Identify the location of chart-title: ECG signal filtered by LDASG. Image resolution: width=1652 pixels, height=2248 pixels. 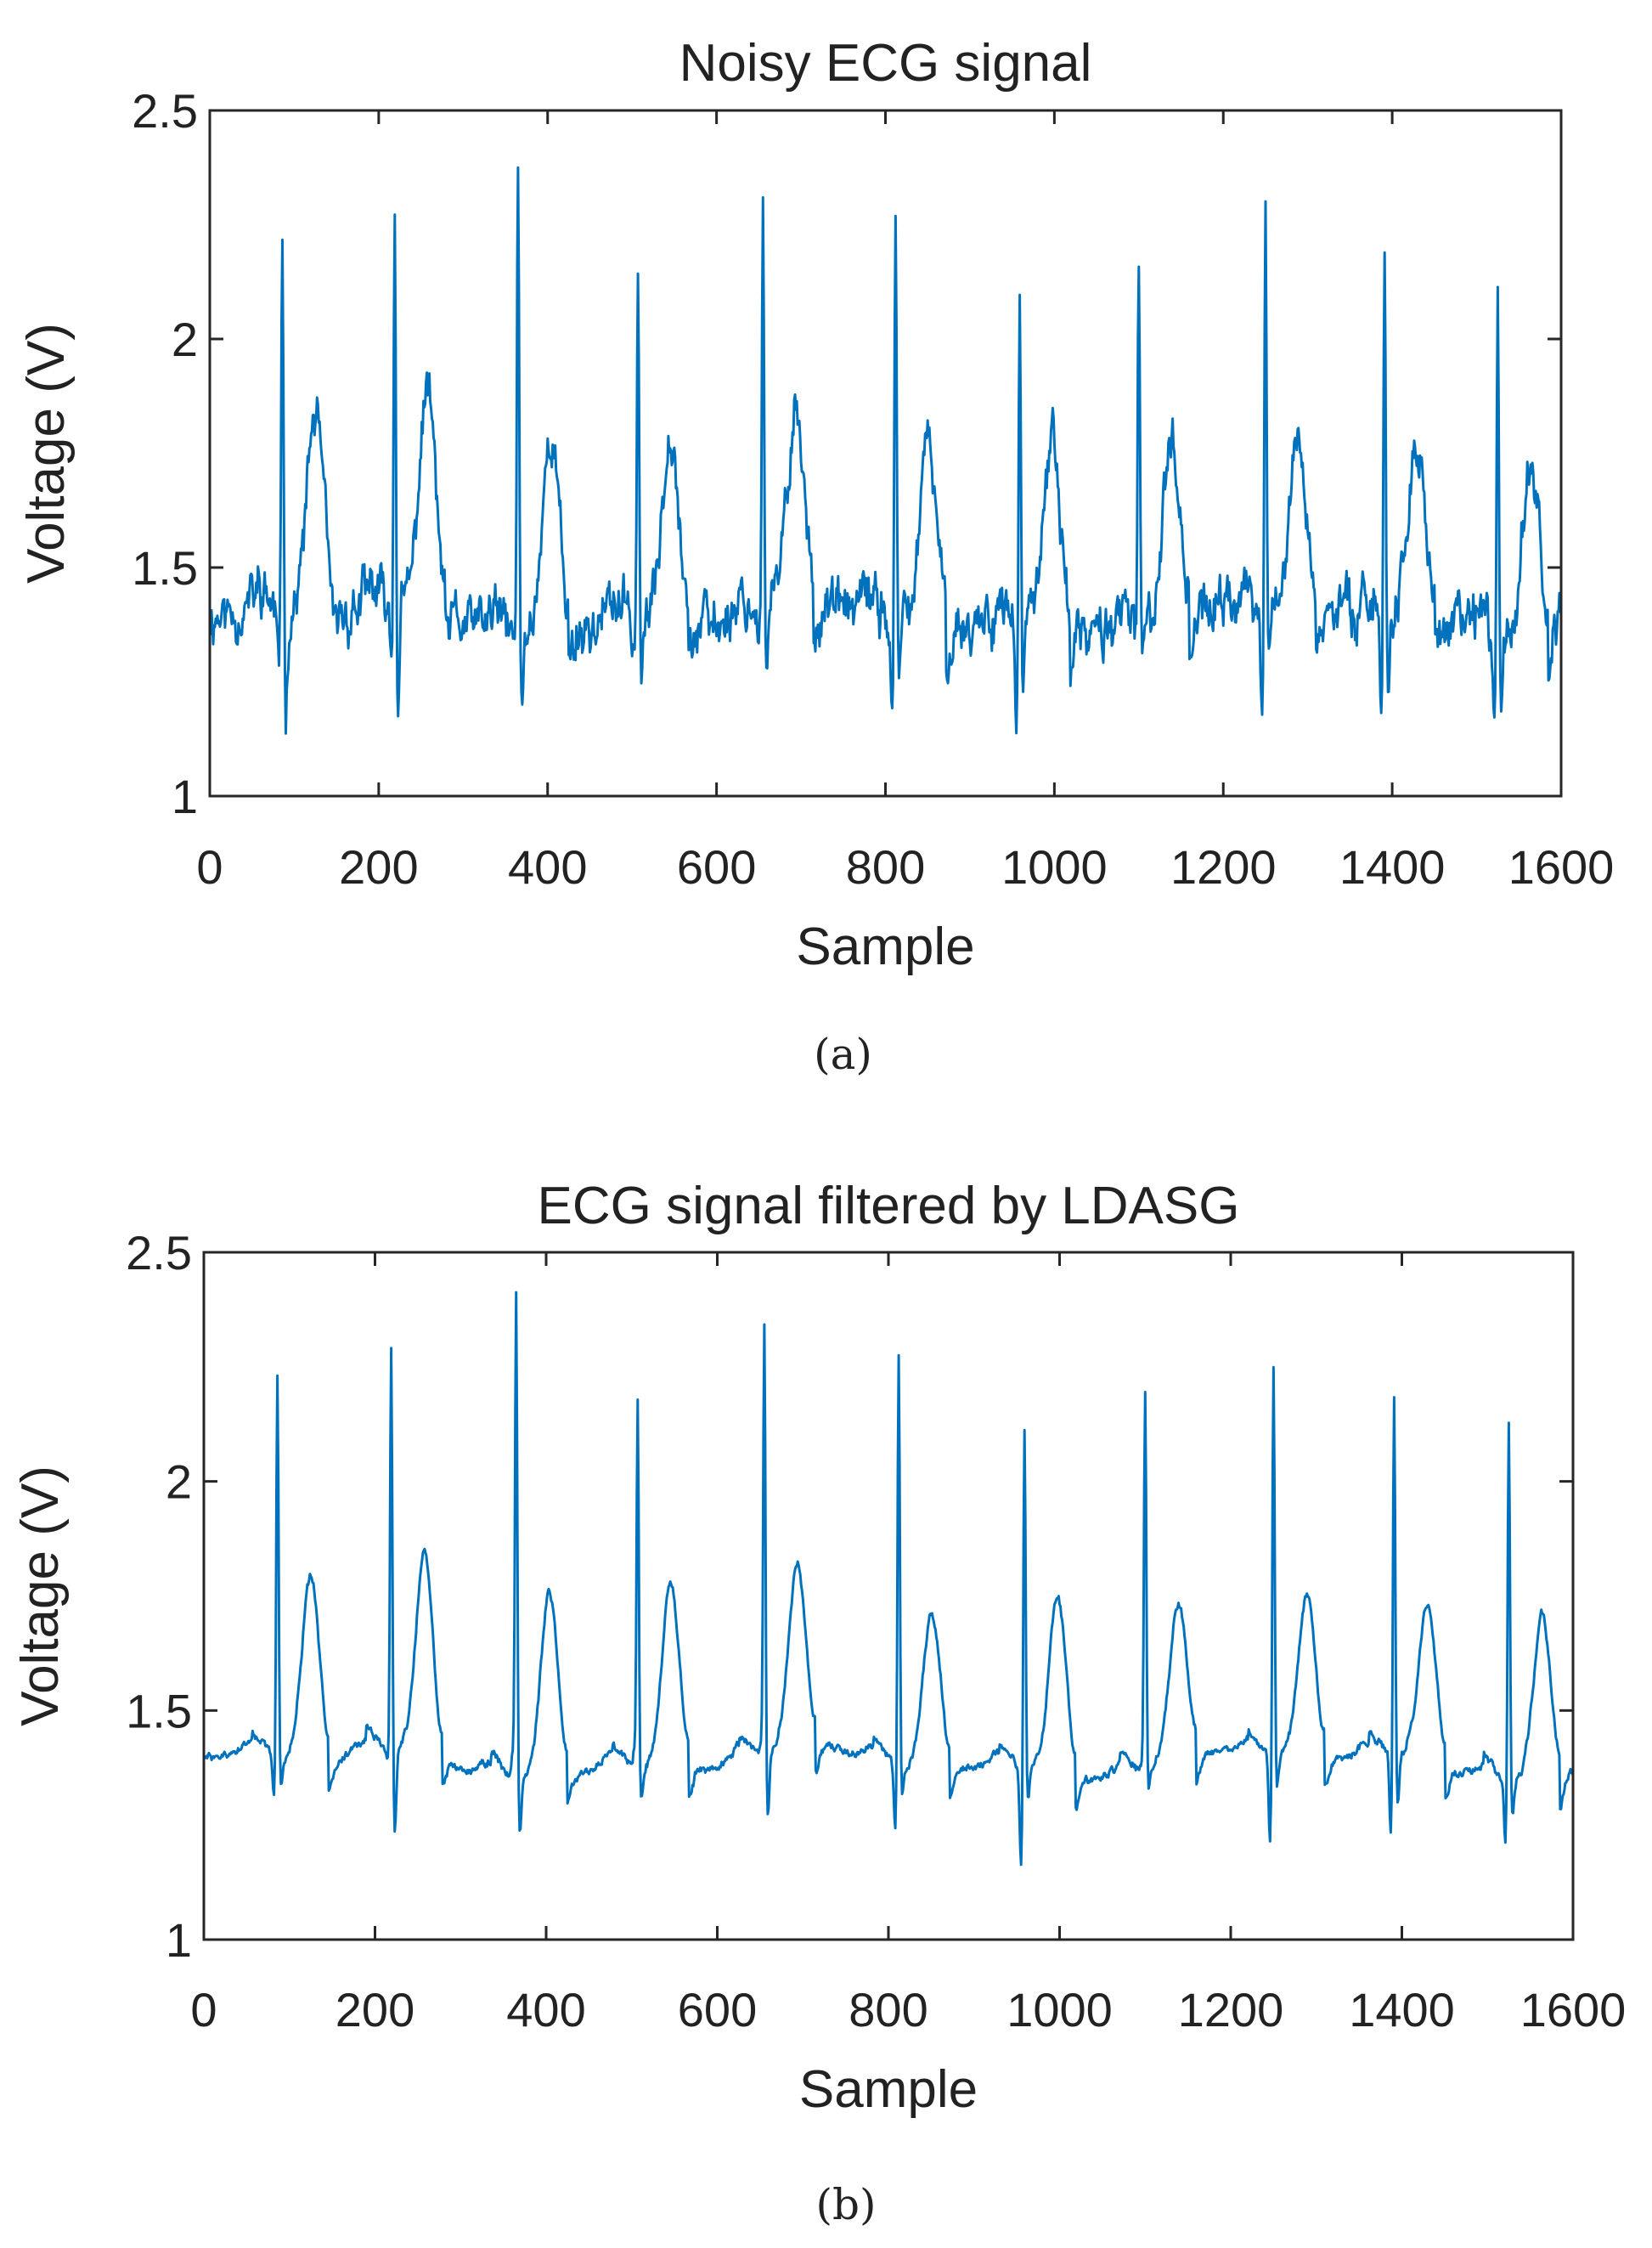
(888, 1206).